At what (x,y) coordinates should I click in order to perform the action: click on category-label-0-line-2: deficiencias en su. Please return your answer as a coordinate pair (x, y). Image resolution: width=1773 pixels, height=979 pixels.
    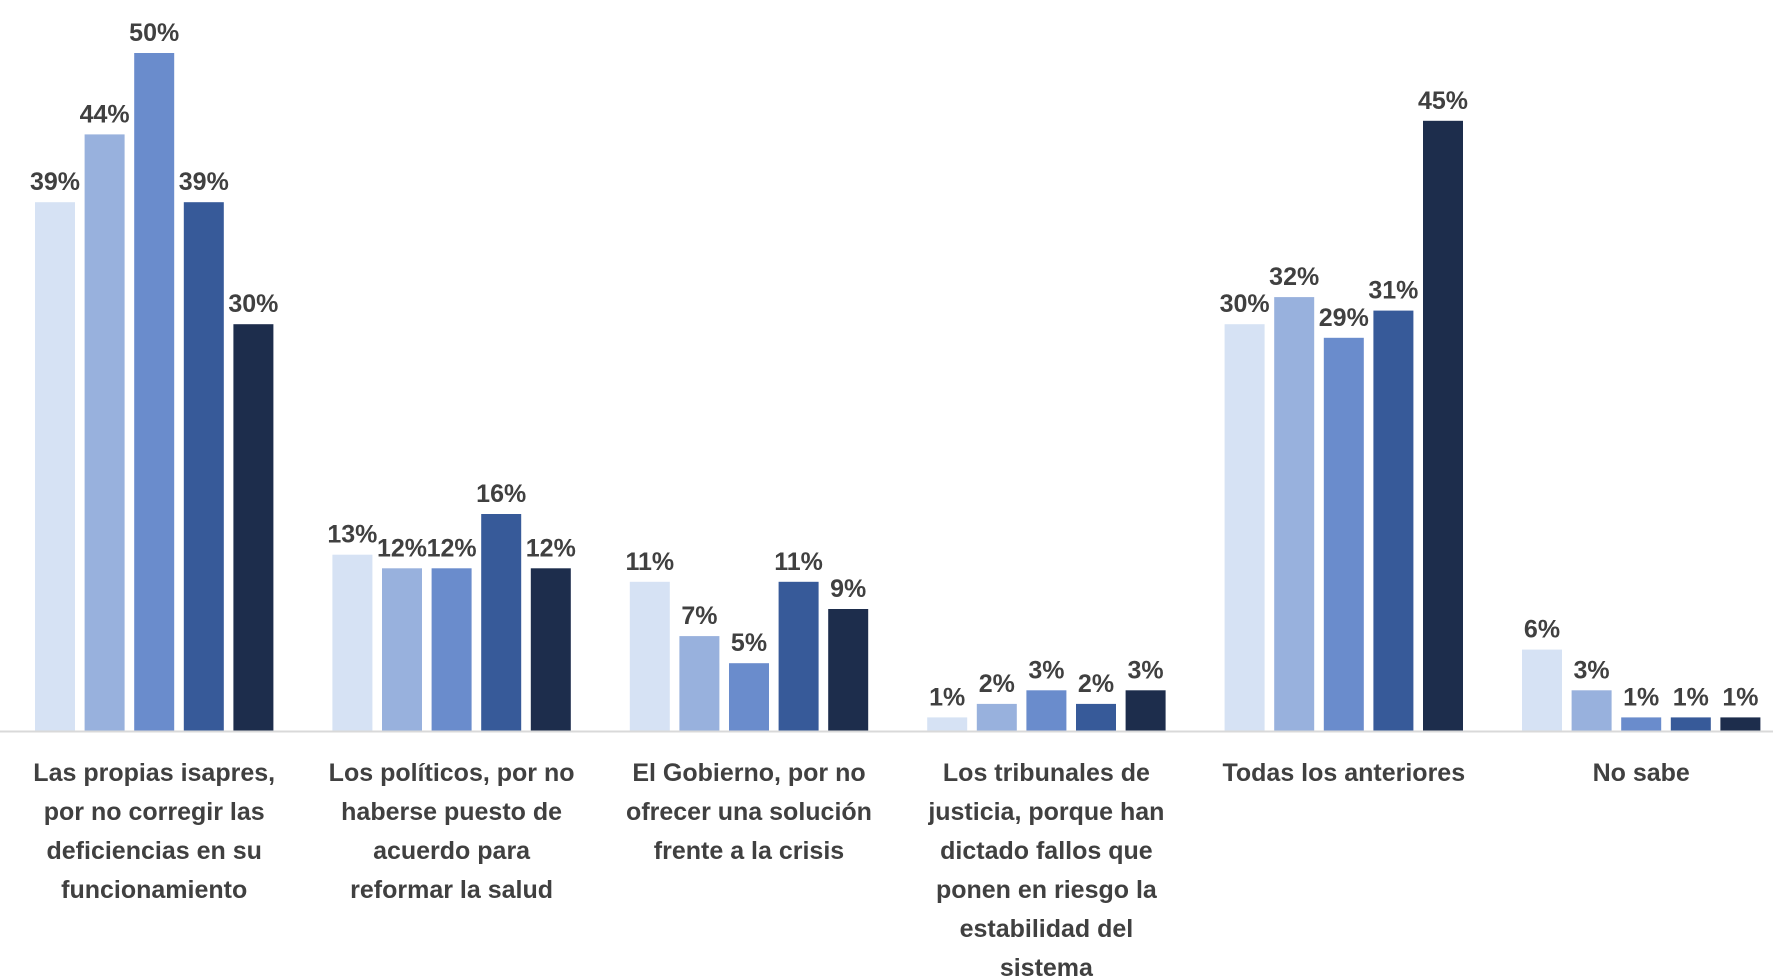
    Looking at the image, I should click on (154, 851).